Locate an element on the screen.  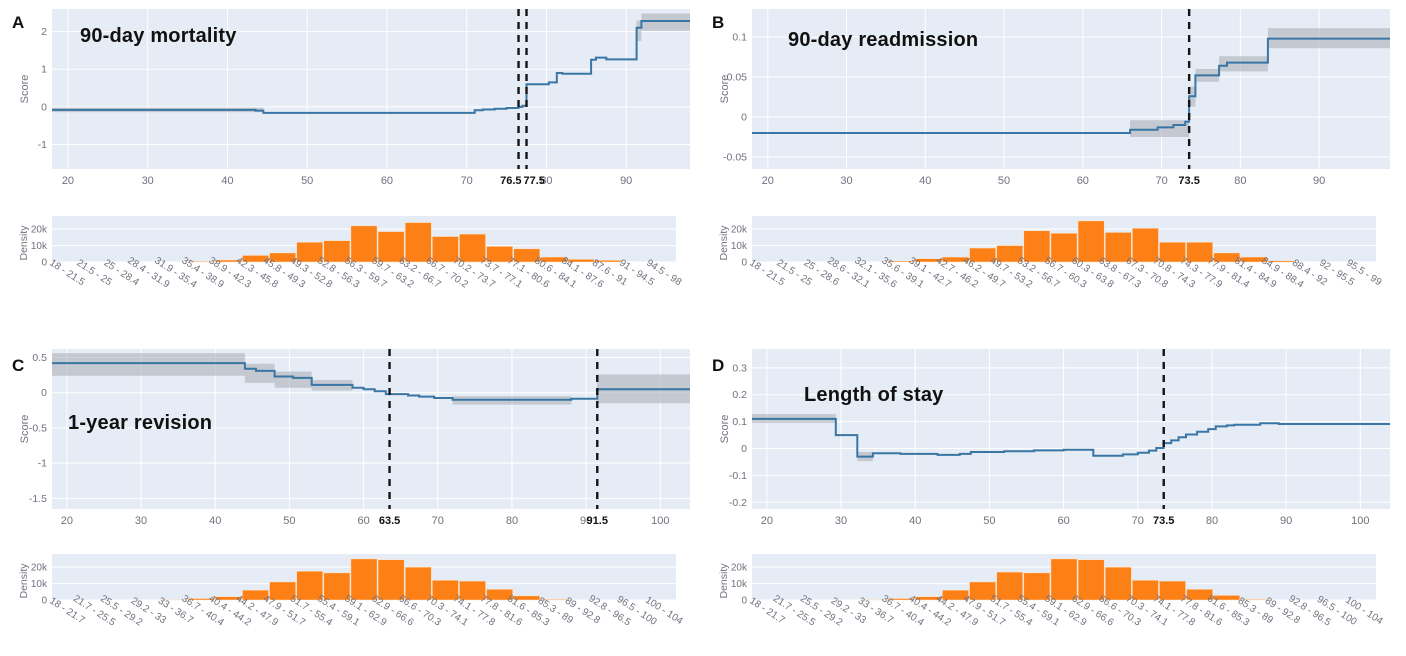
svg-text: -1.5 is located at coordinates (38, 499).